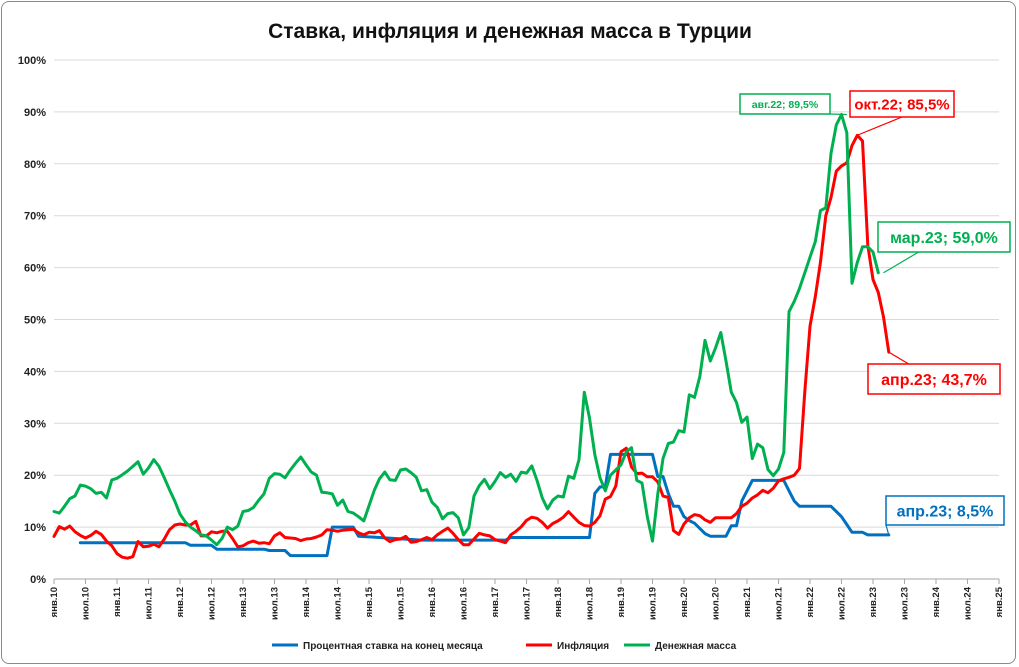  I want to click on x-tick-label: июл.22, so click(842, 603).